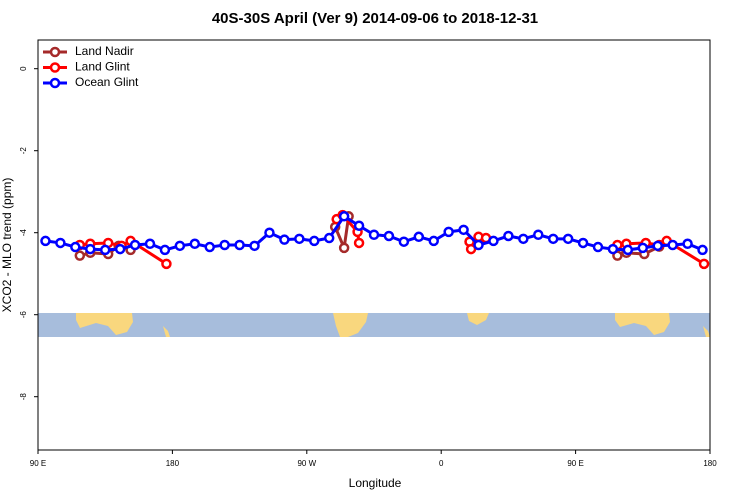 This screenshot has width=750, height=500. I want to click on legend-label: Land Nadir, so click(104, 51).